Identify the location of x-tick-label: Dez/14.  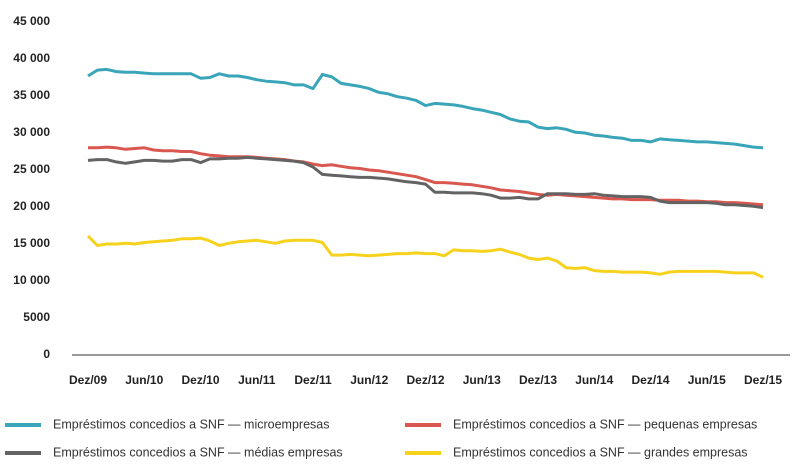
(650, 380).